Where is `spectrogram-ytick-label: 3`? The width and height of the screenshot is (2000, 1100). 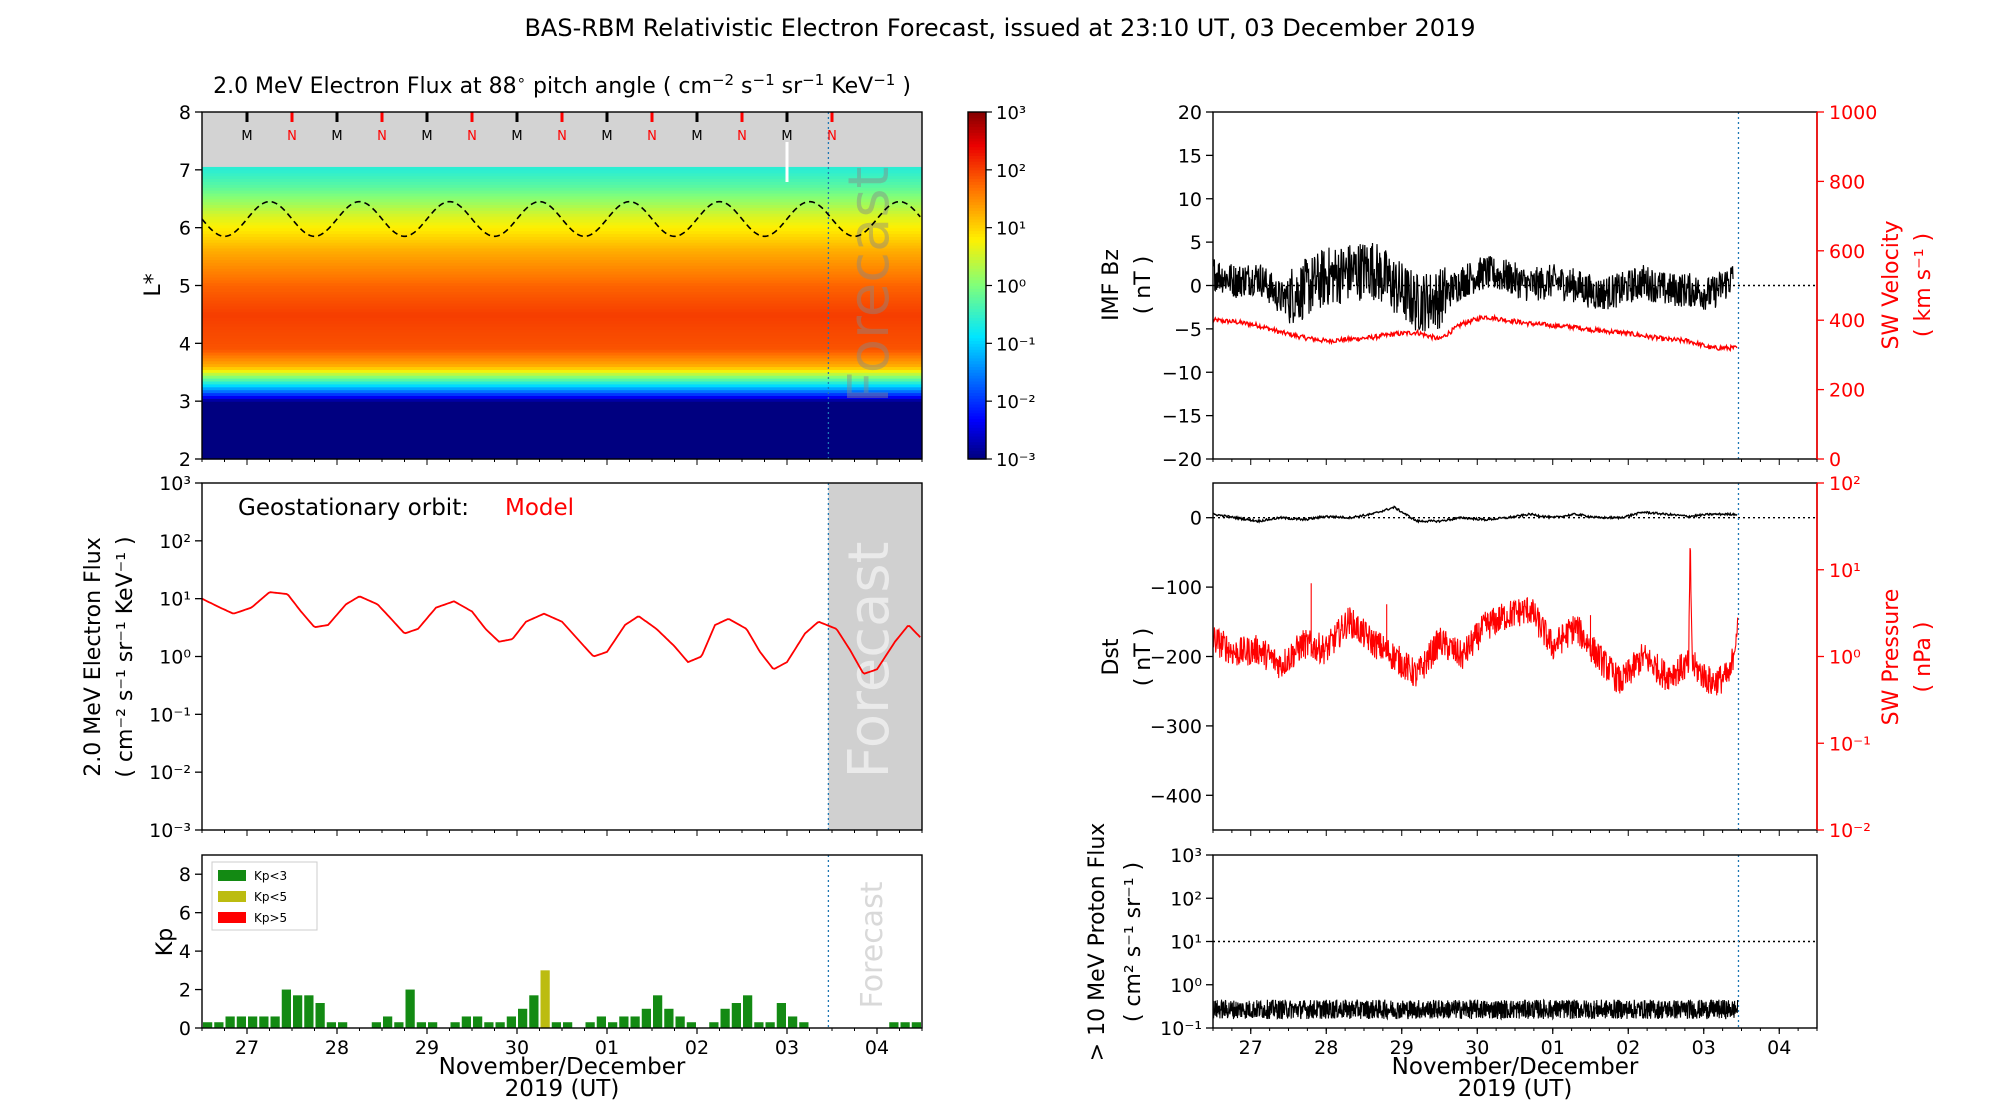 spectrogram-ytick-label: 3 is located at coordinates (185, 402).